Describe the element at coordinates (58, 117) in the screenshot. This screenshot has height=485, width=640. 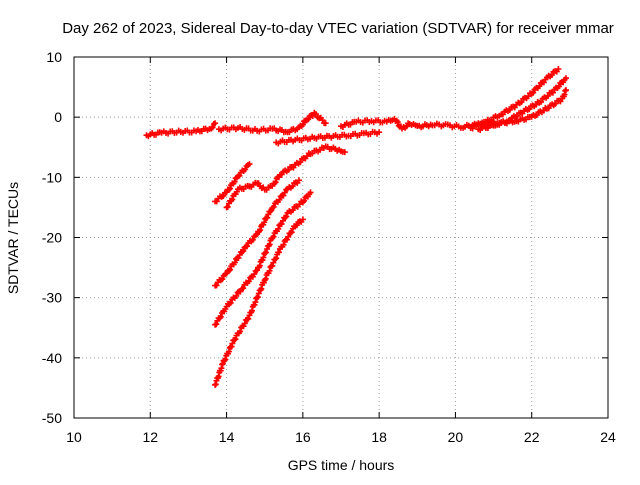
I see `y-tick-label: 0` at that location.